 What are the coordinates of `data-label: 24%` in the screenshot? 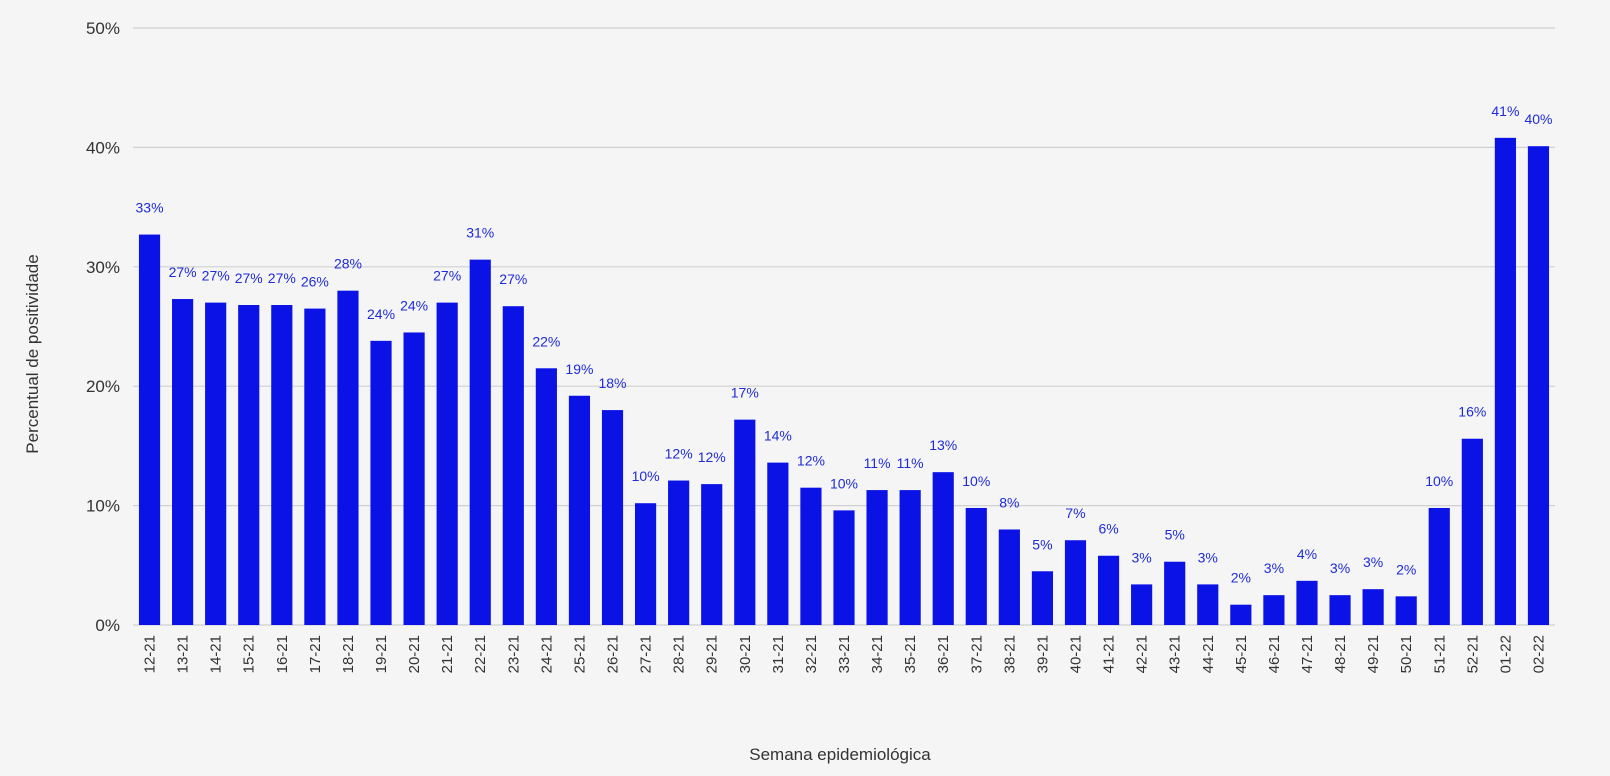 It's located at (381, 314).